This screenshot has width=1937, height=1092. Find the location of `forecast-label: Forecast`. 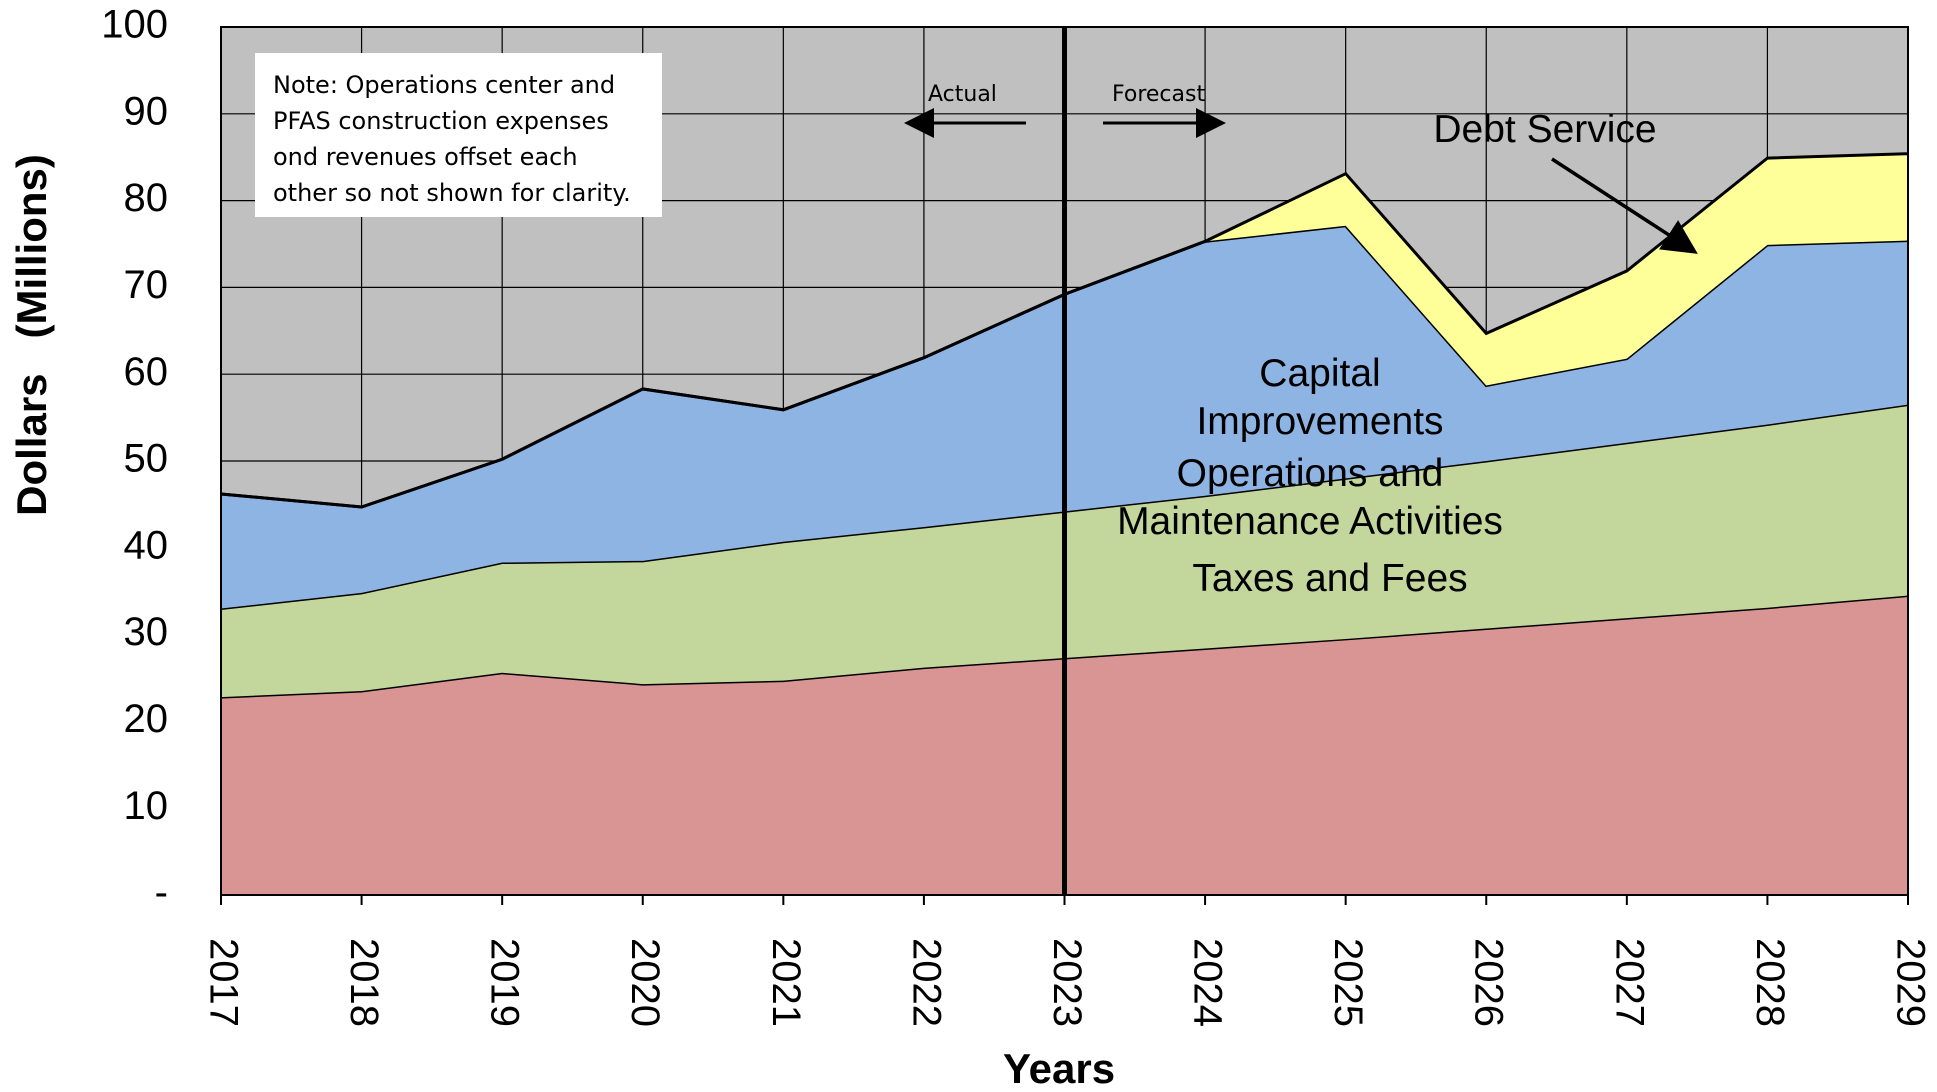

forecast-label: Forecast is located at coordinates (1159, 94).